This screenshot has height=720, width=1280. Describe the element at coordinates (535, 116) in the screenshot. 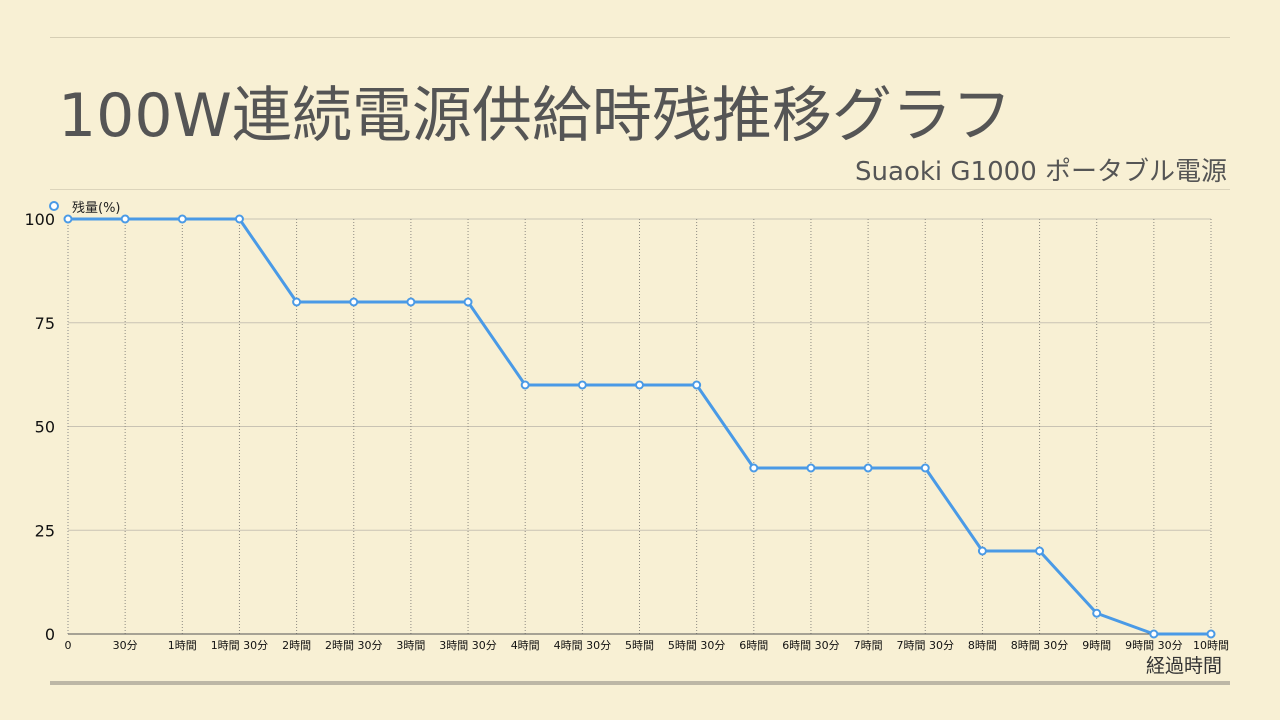

I see `slide-title: 100W連続電源供給時残推移グラフ` at that location.